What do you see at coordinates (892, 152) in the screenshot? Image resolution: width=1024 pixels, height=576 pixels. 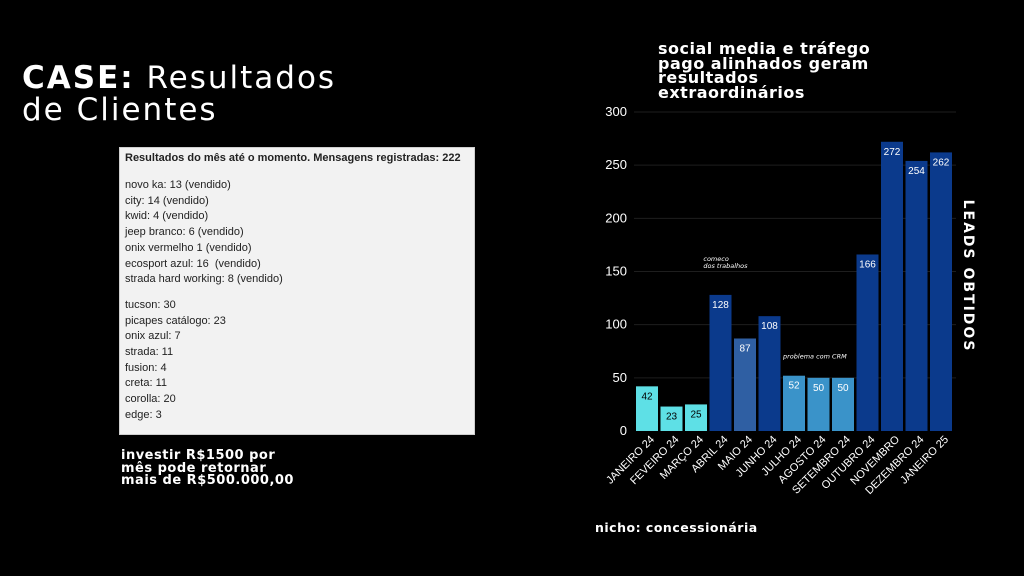 I see `data-label: 272` at bounding box center [892, 152].